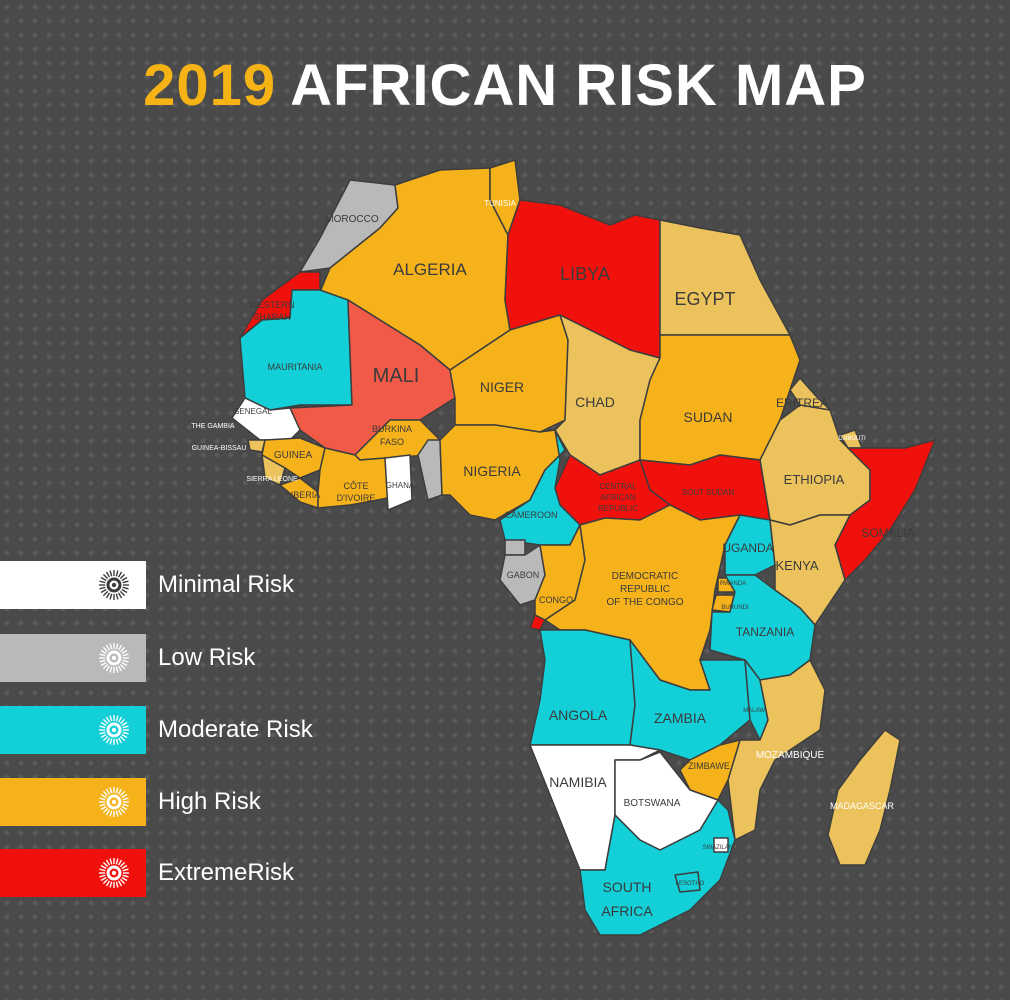  I want to click on country-egypt, so click(725, 277).